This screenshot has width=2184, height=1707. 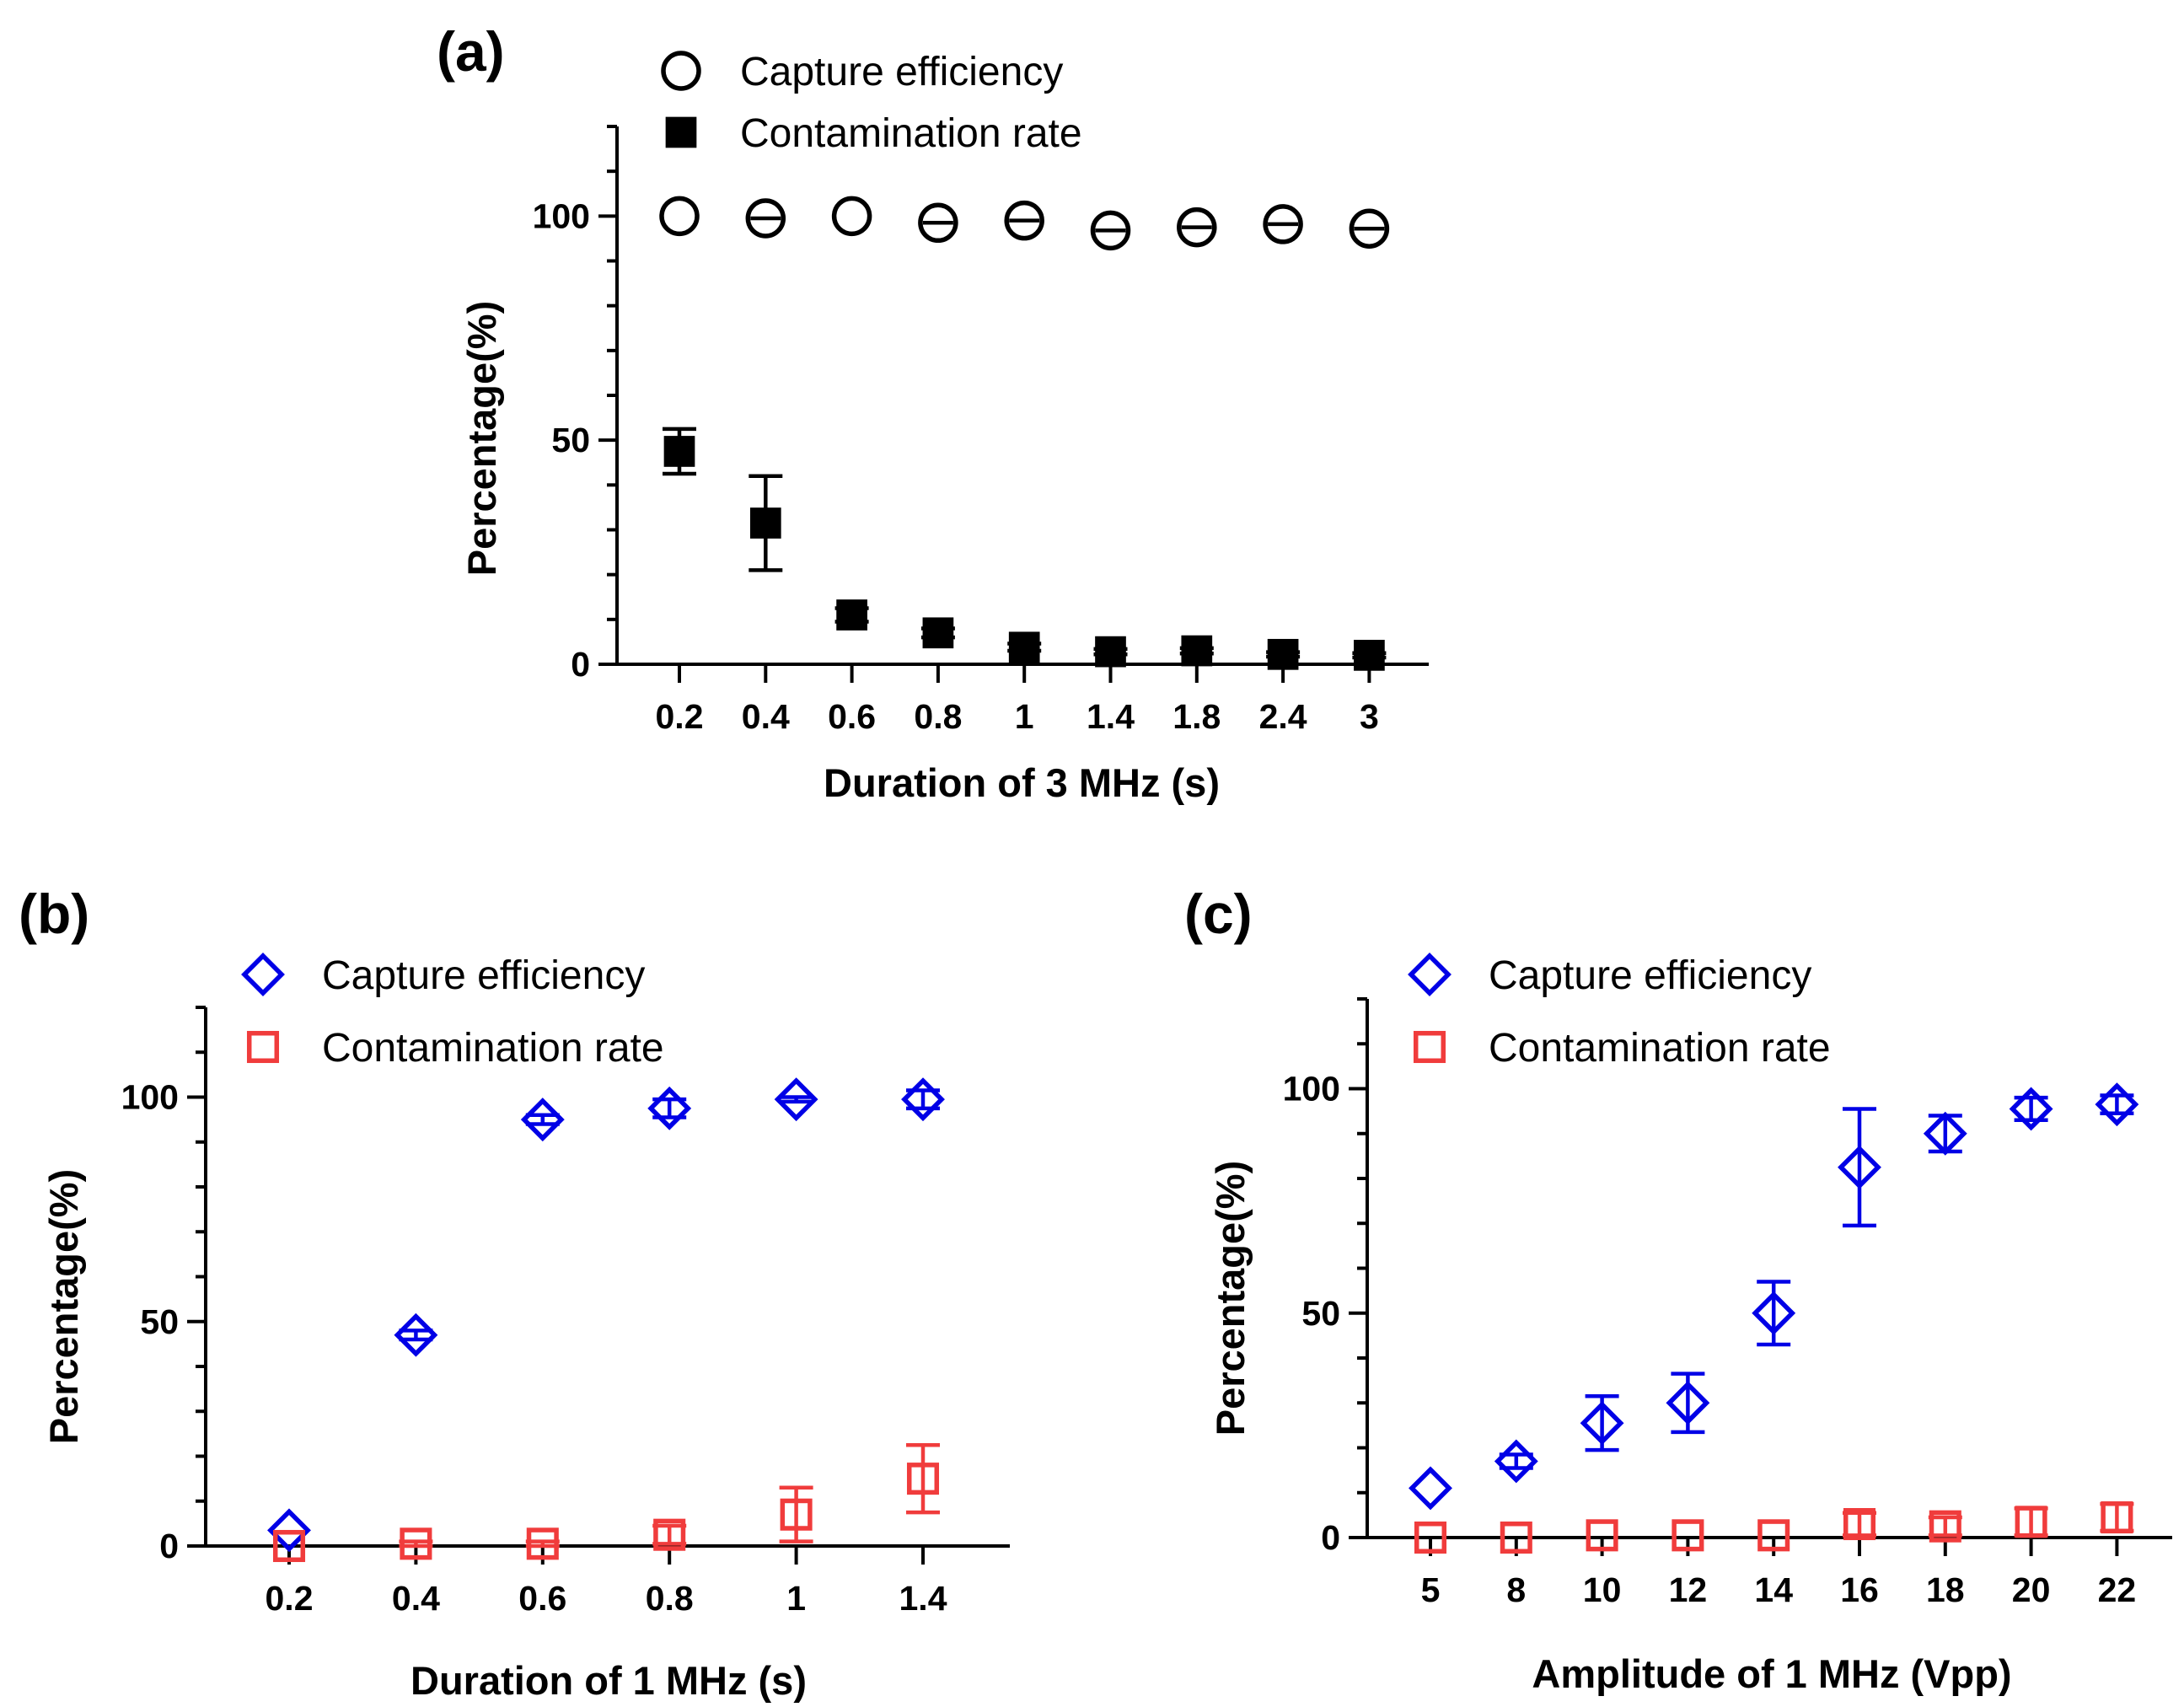 I want to click on panel-b-x-tick-label: 0.4, so click(x=416, y=1598).